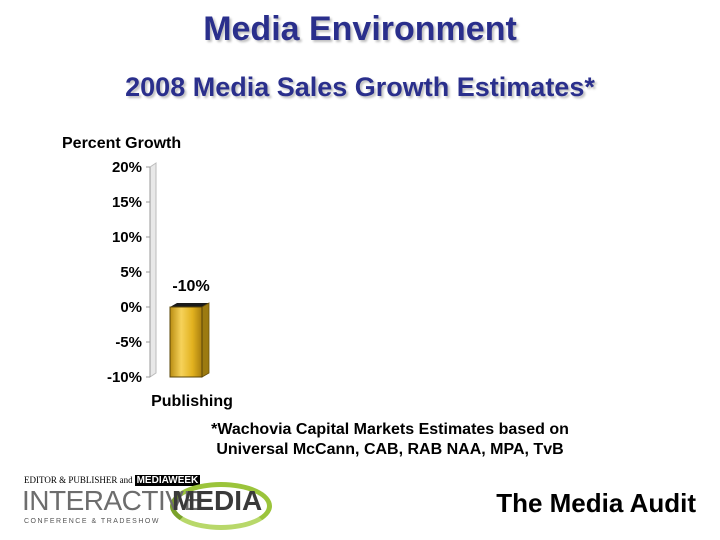 The width and height of the screenshot is (720, 540). Describe the element at coordinates (360, 29) in the screenshot. I see `page-title: Media Environment` at that location.